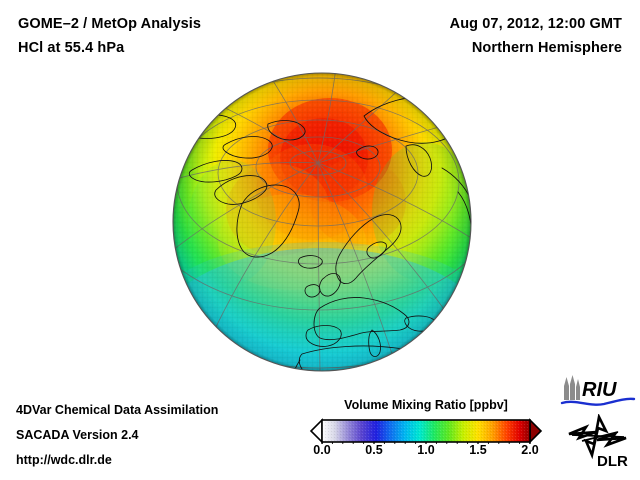  What do you see at coordinates (64, 460) in the screenshot?
I see `url-label: http://wdc.dlr.de` at bounding box center [64, 460].